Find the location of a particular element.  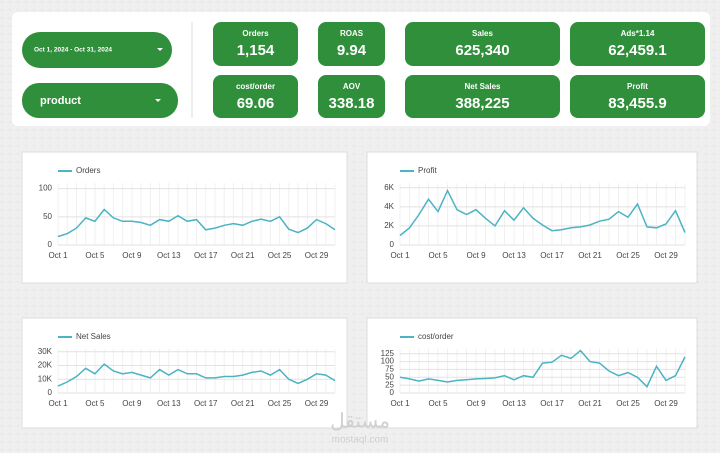

legend-label: Net Sales is located at coordinates (93, 336).